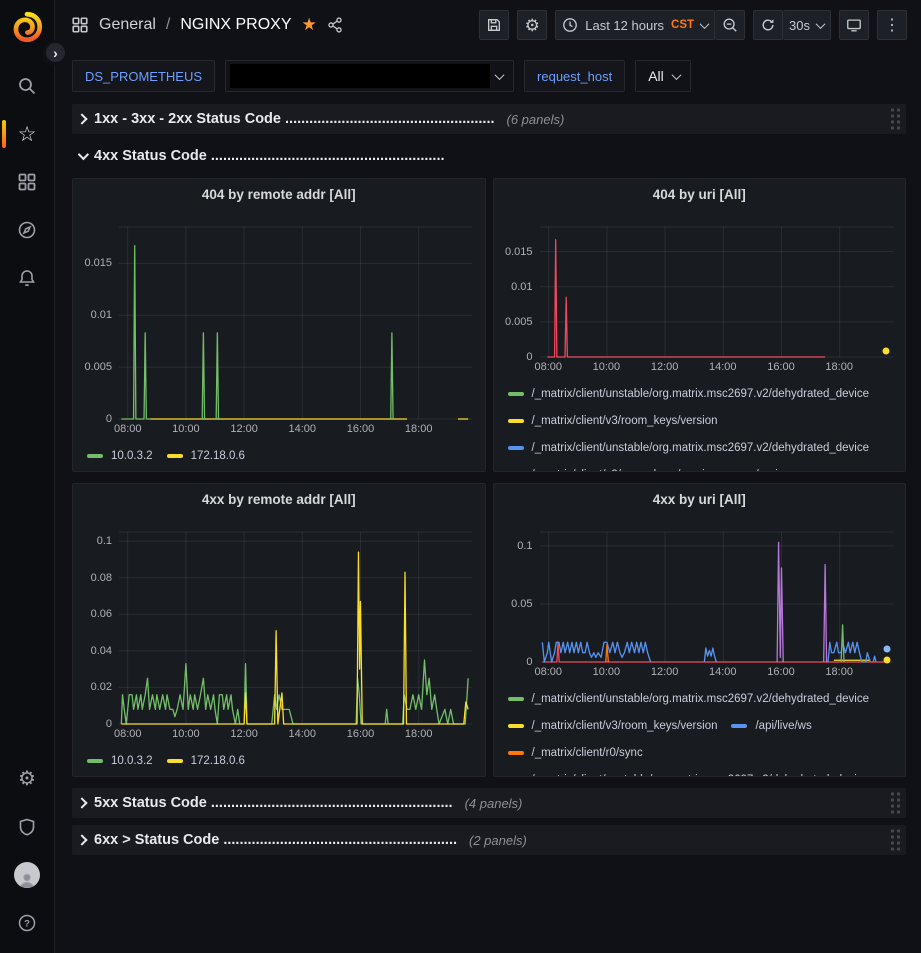 The width and height of the screenshot is (921, 953). I want to click on tv-mode-button, so click(854, 25).